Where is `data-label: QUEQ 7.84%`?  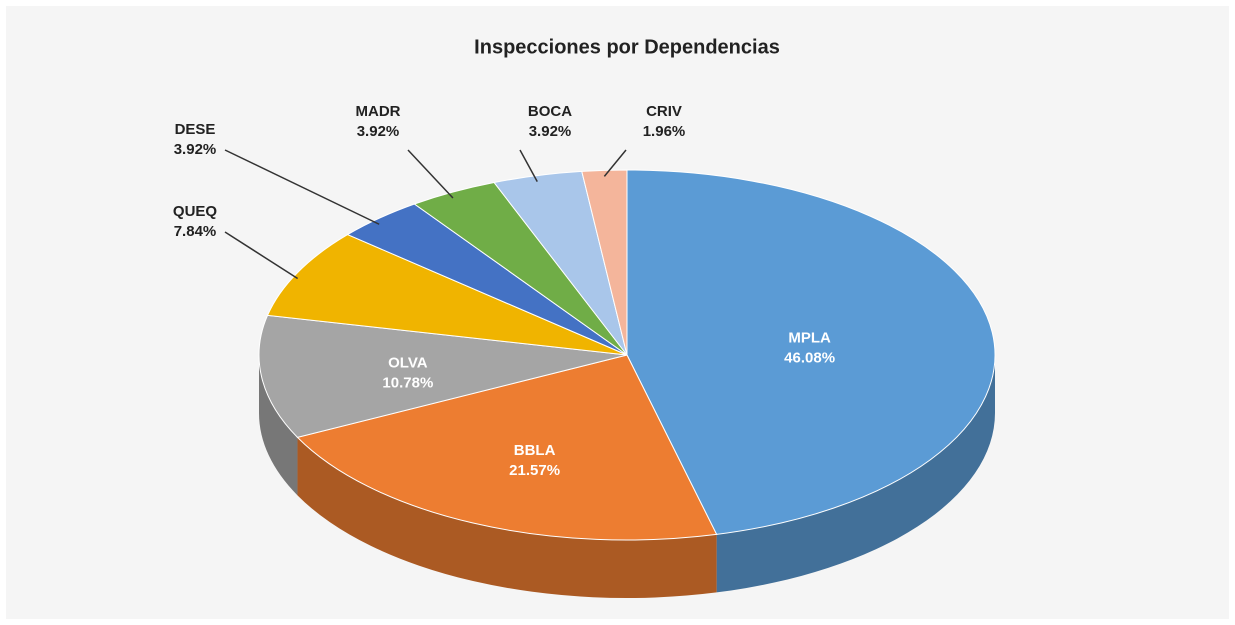 data-label: QUEQ 7.84% is located at coordinates (195, 221).